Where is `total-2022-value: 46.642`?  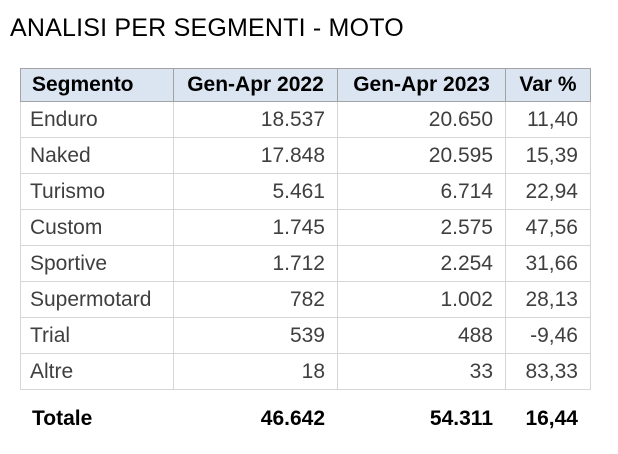
total-2022-value: 46.642 is located at coordinates (292, 418).